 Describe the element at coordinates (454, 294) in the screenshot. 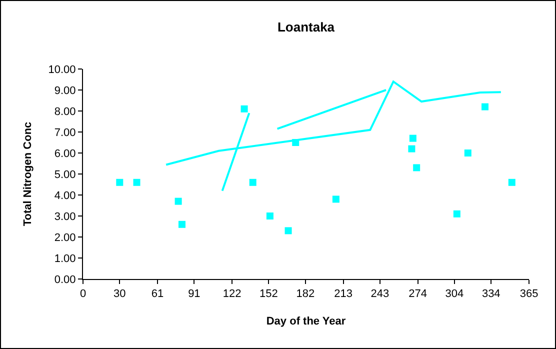

I see `x-tick-label: 304` at that location.